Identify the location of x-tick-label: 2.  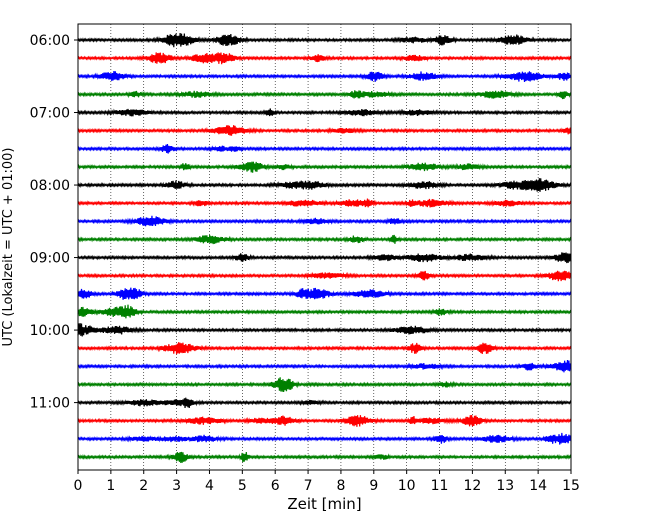
(143, 486).